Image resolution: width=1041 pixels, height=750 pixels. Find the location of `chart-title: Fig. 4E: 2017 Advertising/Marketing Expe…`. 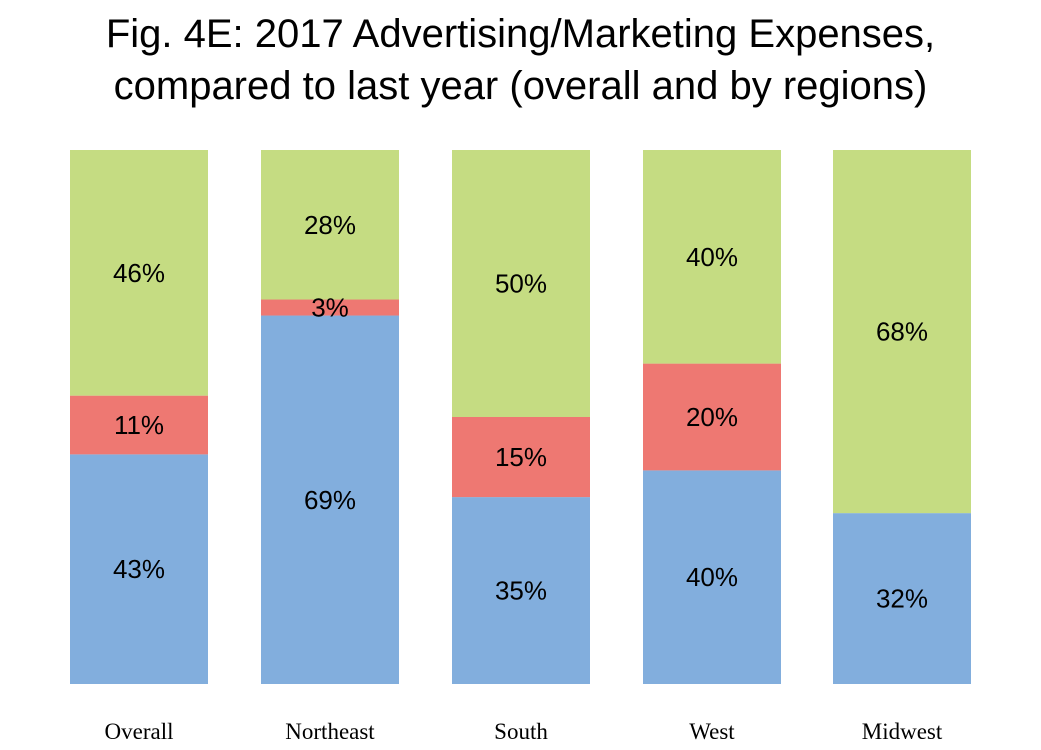

chart-title: Fig. 4E: 2017 Advertising/Marketing Expe… is located at coordinates (520, 60).